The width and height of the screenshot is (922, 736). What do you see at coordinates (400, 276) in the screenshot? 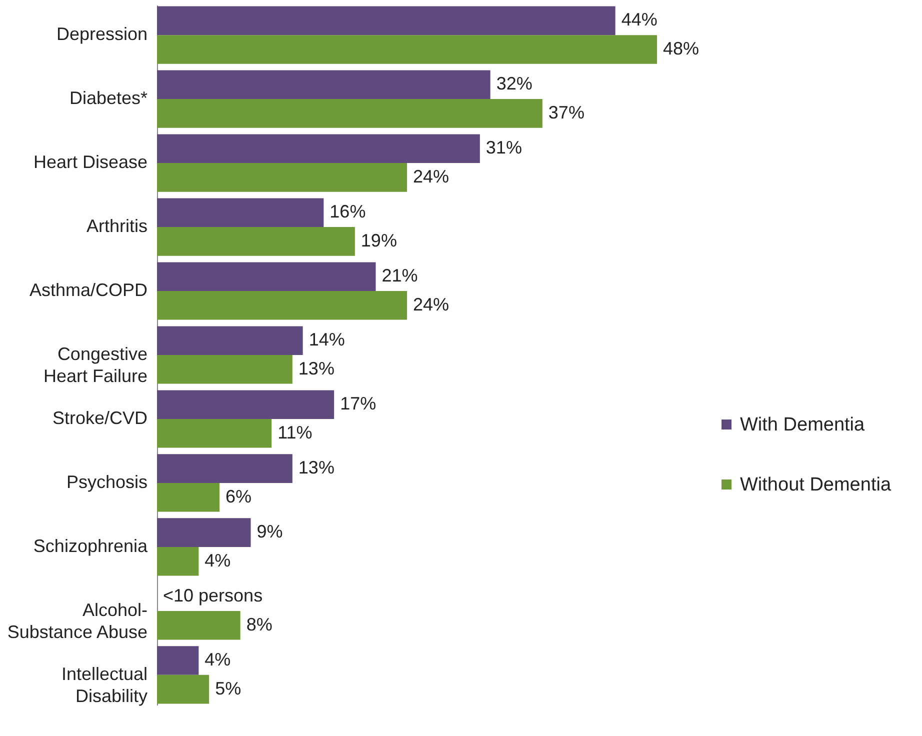
I see `data-label: 21%` at bounding box center [400, 276].